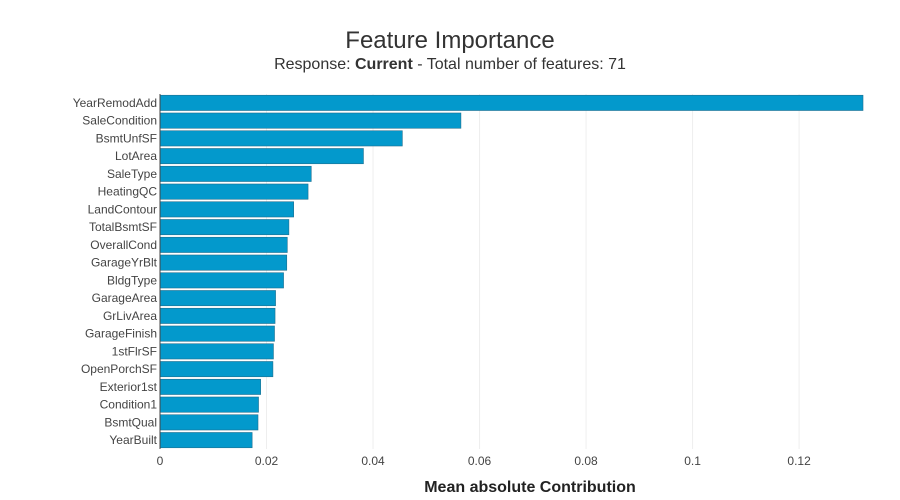 Image resolution: width=900 pixels, height=500 pixels. Describe the element at coordinates (136, 156) in the screenshot. I see `y-tick-label: LotArea` at that location.